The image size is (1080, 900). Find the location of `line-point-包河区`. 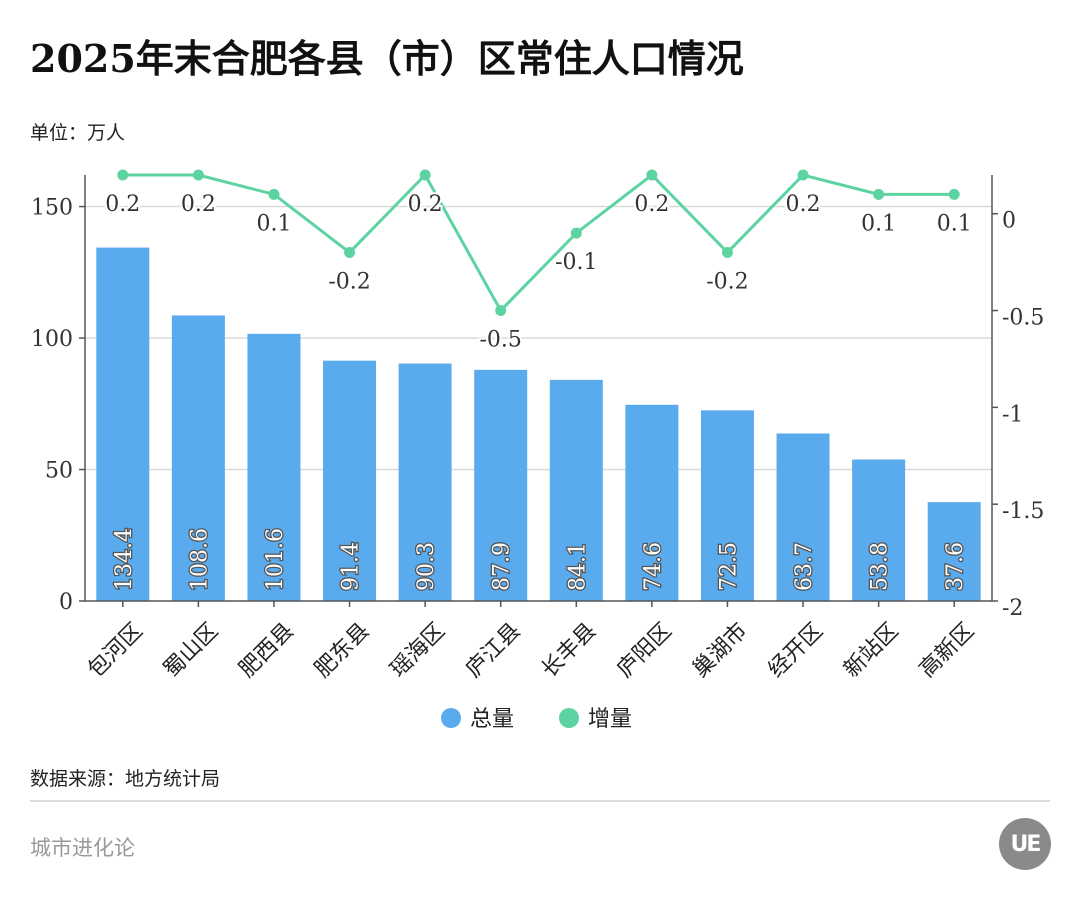

line-point-包河区 is located at coordinates (123, 175).